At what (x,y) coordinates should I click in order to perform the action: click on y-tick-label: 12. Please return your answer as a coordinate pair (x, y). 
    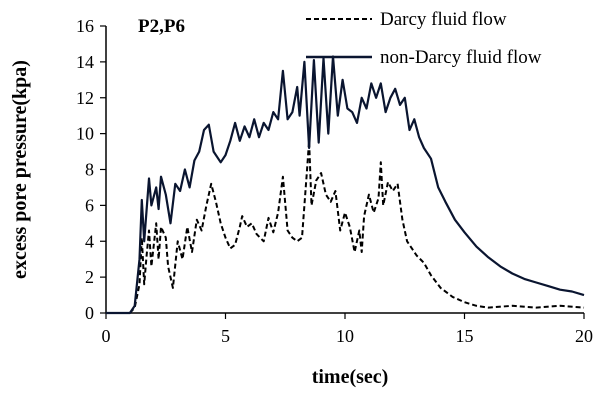
    Looking at the image, I should click on (85, 98).